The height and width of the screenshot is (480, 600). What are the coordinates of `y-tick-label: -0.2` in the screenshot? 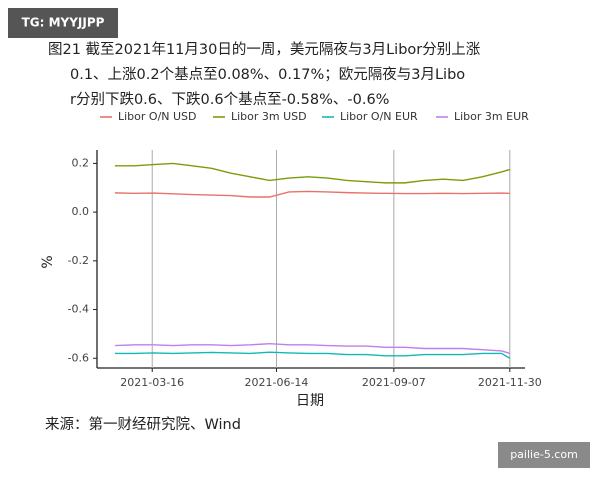 It's located at (78, 260).